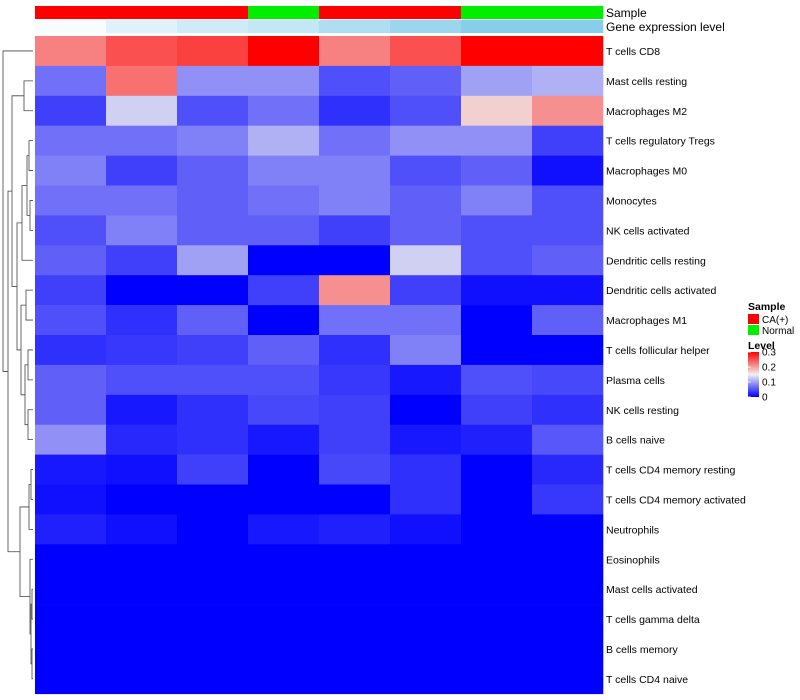 The image size is (800, 700). What do you see at coordinates (626, 13) in the screenshot?
I see `sample-track-label: Sample` at bounding box center [626, 13].